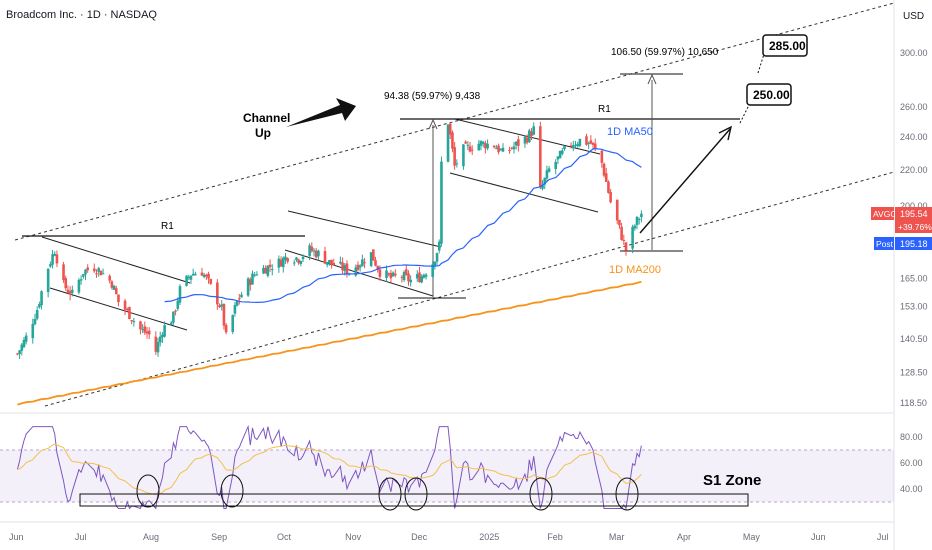 The width and height of the screenshot is (932, 550). Describe the element at coordinates (914, 170) in the screenshot. I see `price-tick-3: 220.00` at that location.